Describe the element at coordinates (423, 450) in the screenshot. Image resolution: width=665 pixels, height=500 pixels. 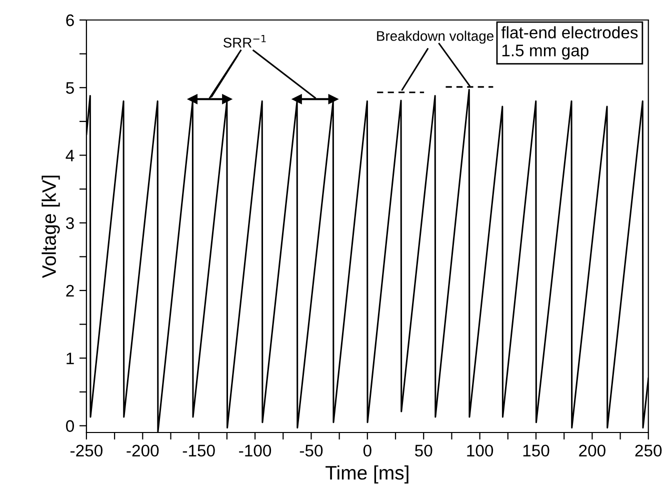
I see `x-tick-label: 50` at that location.